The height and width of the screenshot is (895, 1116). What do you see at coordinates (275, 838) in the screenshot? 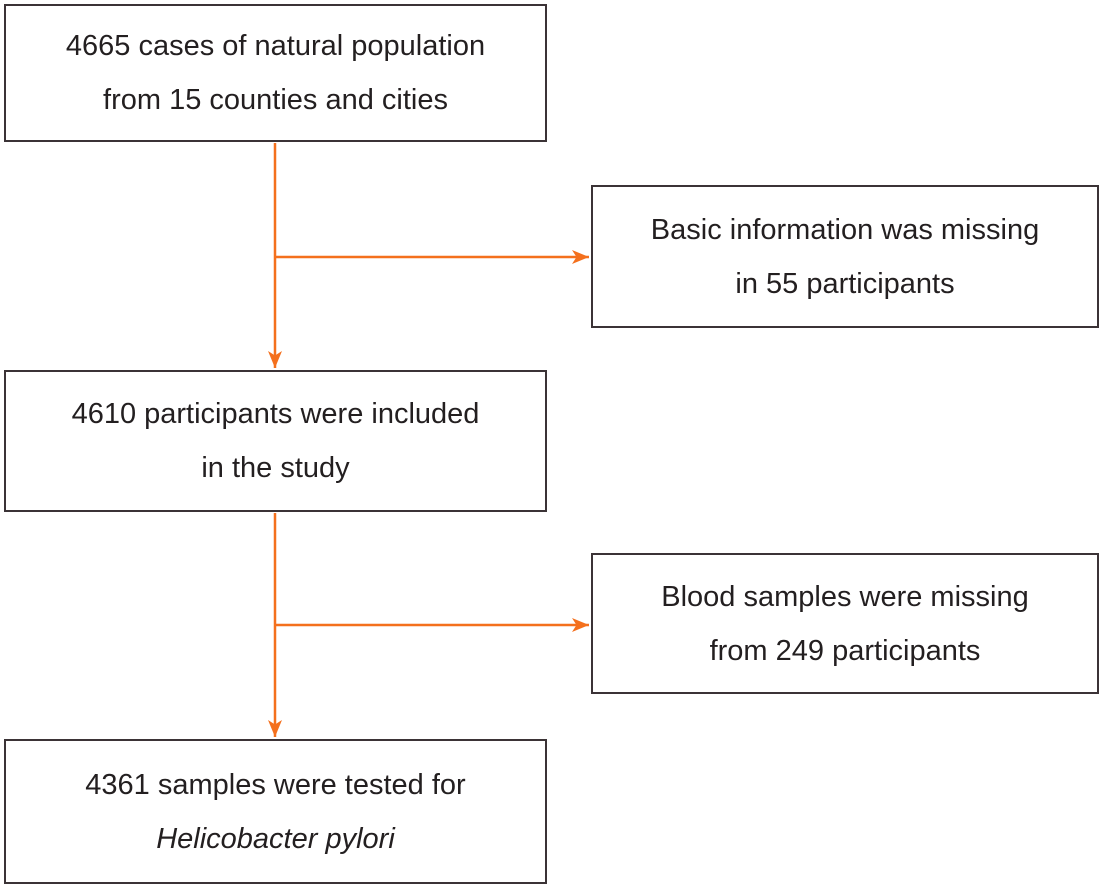
I see `node-tested-line2-species: Helicobacter pylori` at bounding box center [275, 838].